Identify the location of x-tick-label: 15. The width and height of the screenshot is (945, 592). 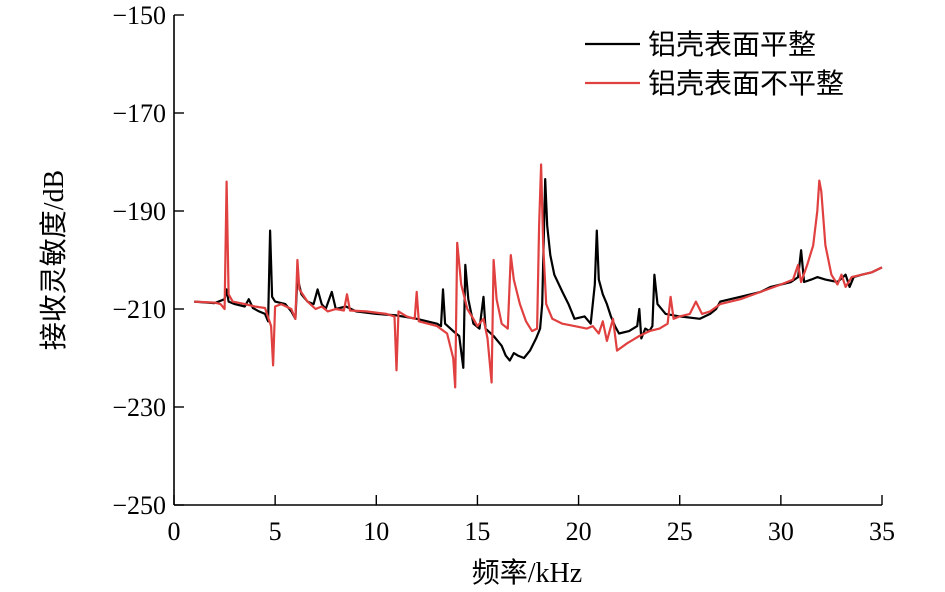
(477, 531).